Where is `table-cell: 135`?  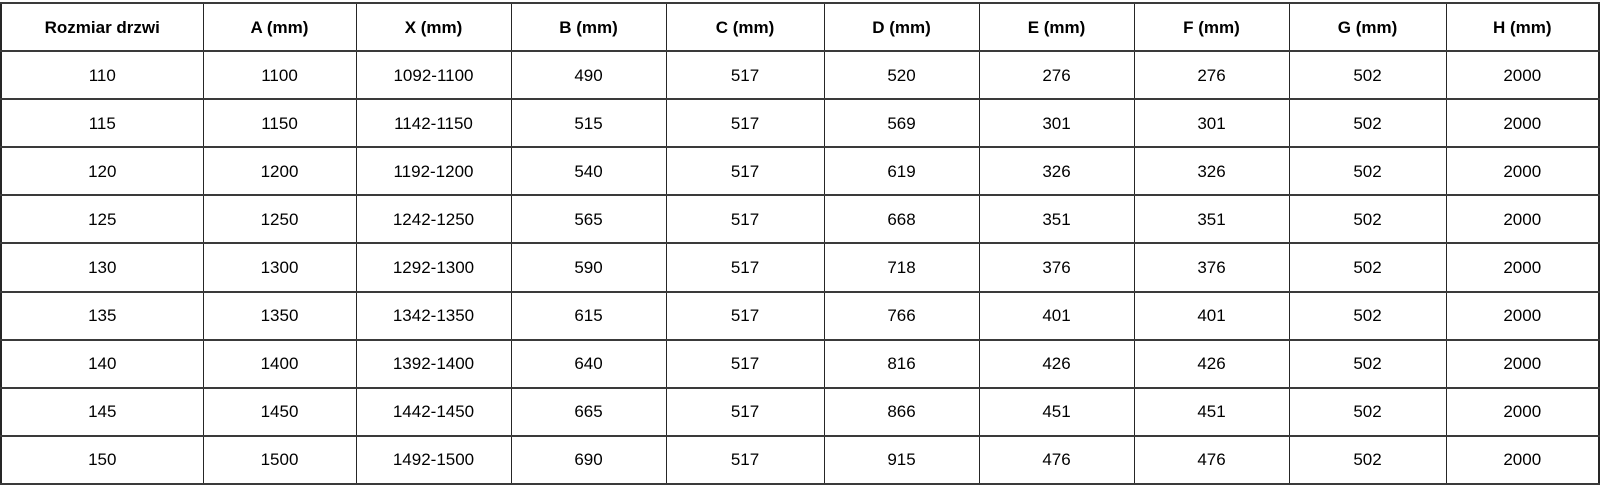 table-cell: 135 is located at coordinates (102, 315).